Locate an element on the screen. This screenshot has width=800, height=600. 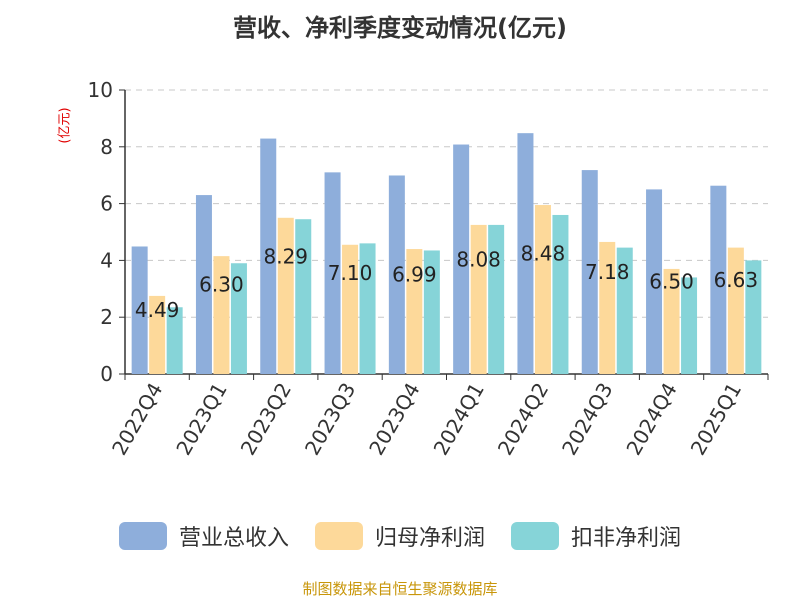
data-label: 6.99 is located at coordinates (414, 275).